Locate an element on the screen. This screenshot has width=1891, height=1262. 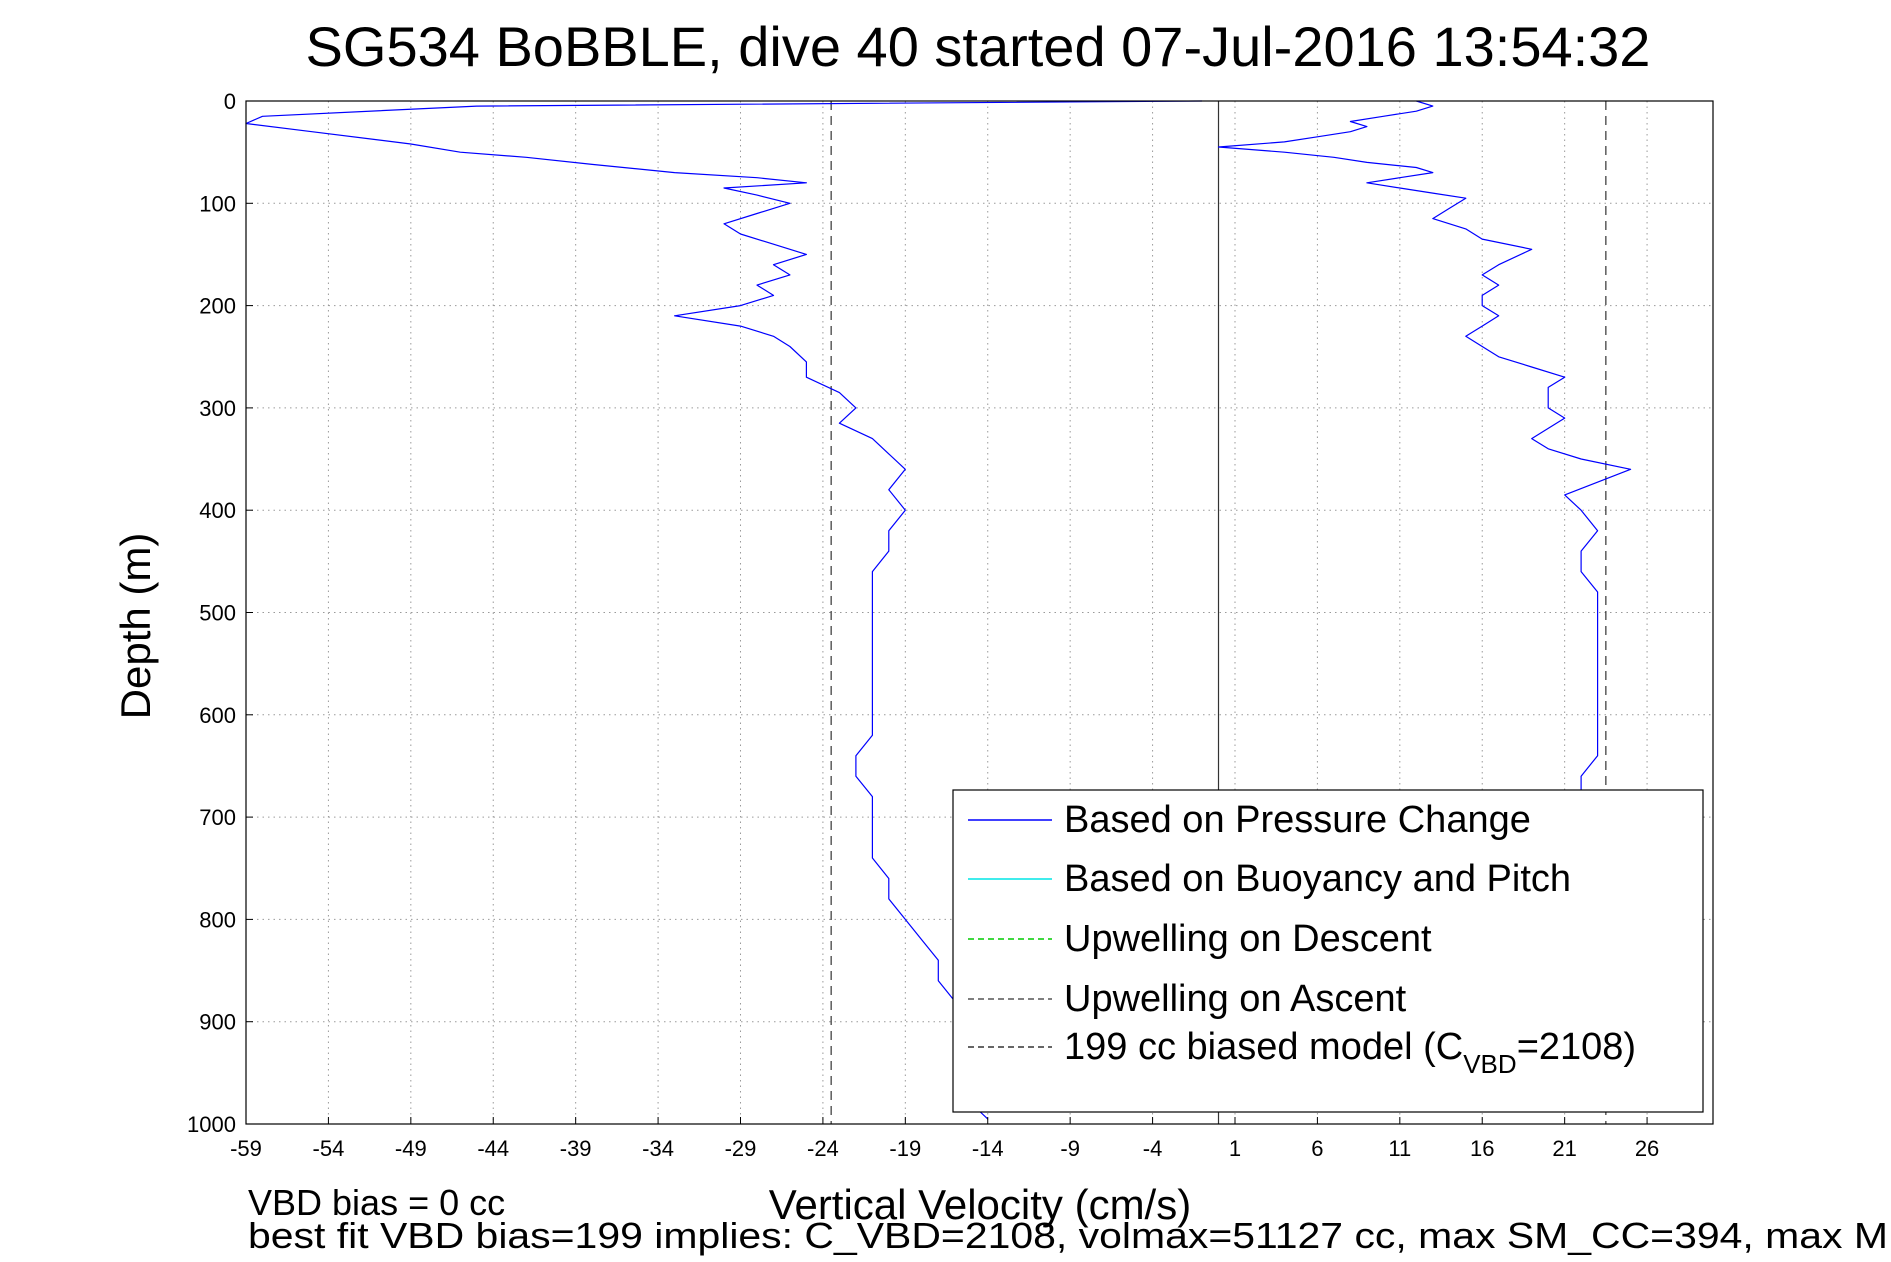
legend-box is located at coordinates (1328, 951).